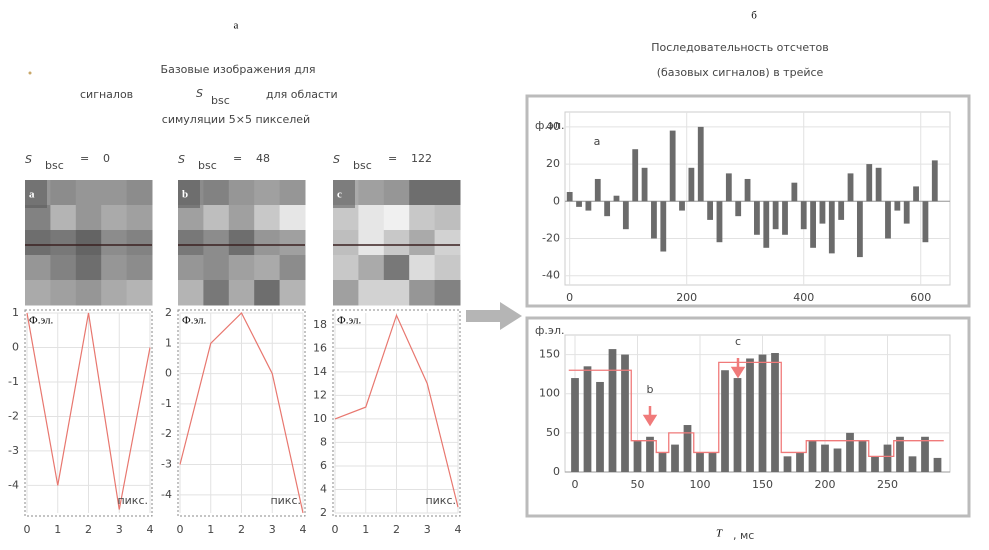 Image resolution: width=989 pixels, height=550 pixels. What do you see at coordinates (551, 275) in the screenshot?
I see `y-tick-label: -40` at bounding box center [551, 275].